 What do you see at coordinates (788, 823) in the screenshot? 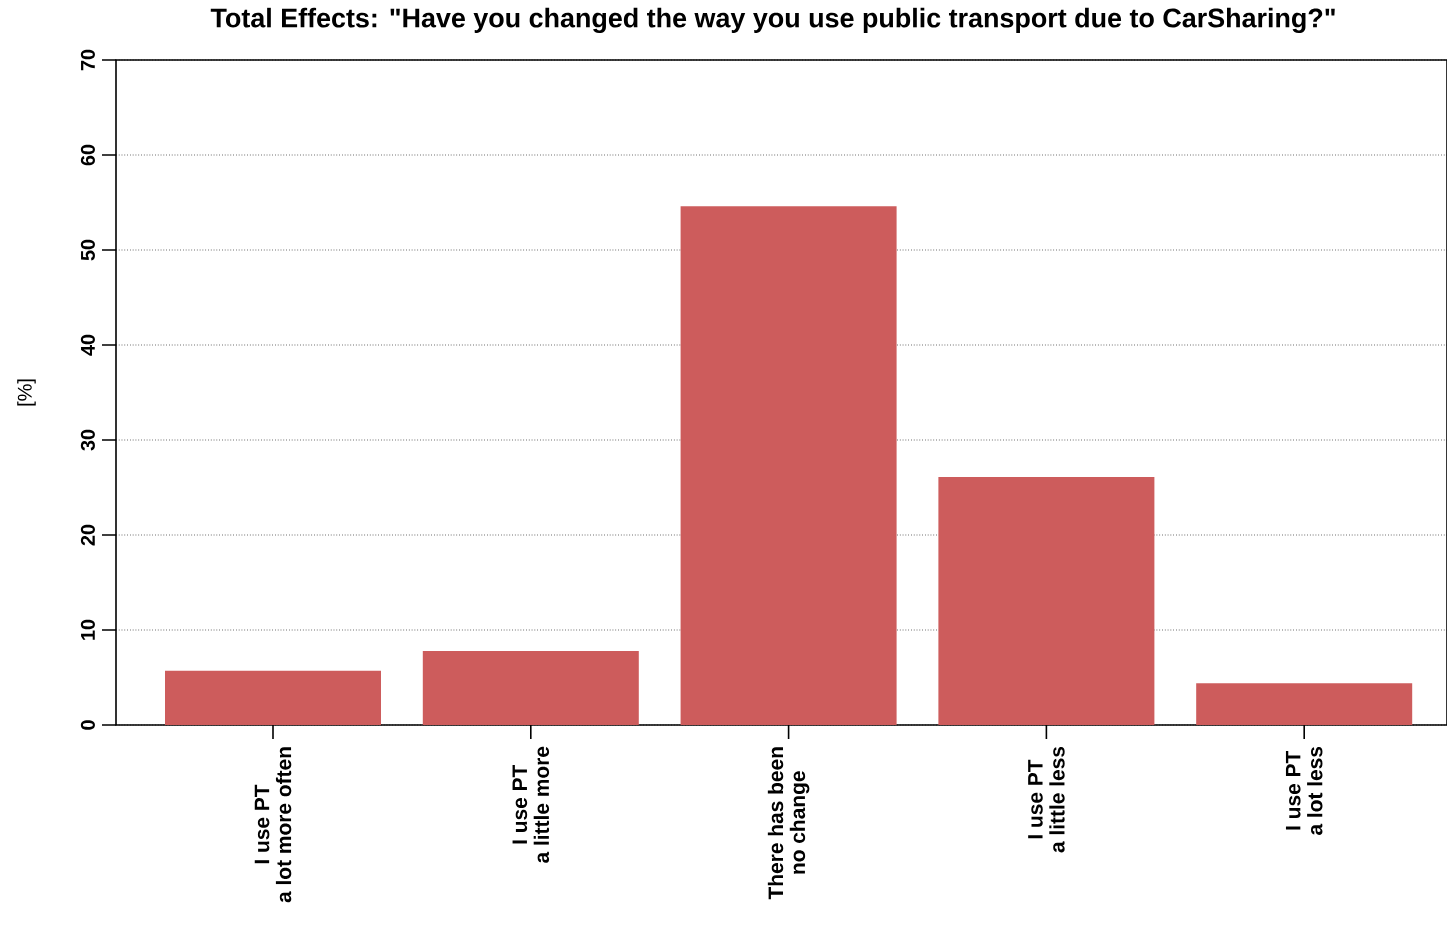
I see `x-tick-label: There has been no change` at bounding box center [788, 823].